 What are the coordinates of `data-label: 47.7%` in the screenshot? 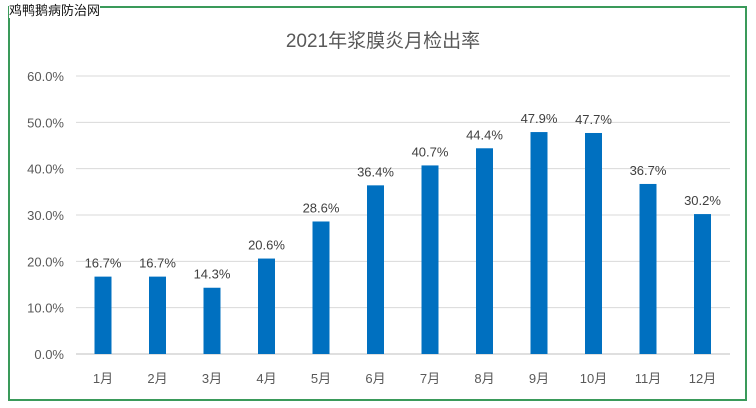 It's located at (593, 119).